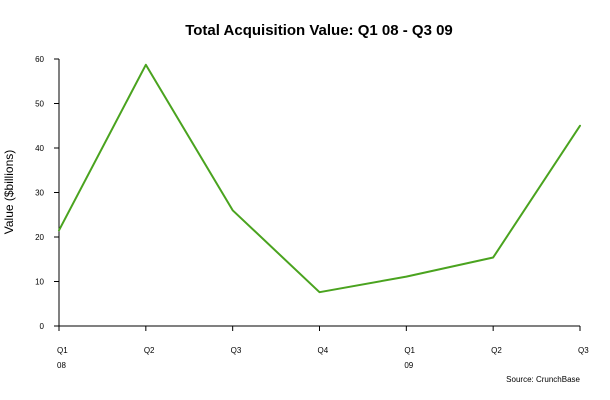  What do you see at coordinates (39, 148) in the screenshot?
I see `y-tick-label: 40` at bounding box center [39, 148].